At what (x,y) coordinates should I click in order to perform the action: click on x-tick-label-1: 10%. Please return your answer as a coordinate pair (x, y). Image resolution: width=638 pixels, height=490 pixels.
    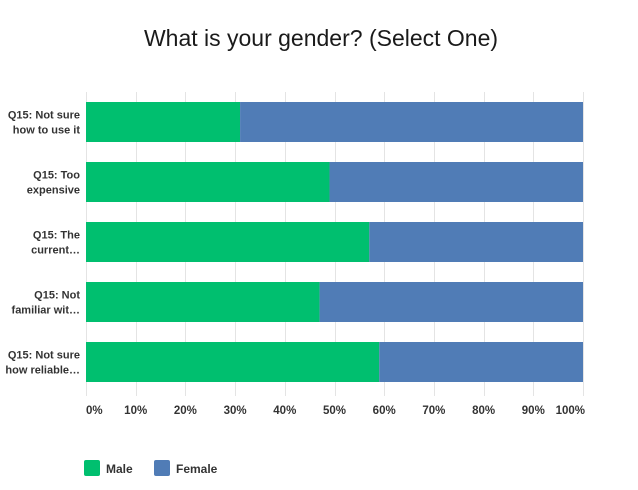
    Looking at the image, I should click on (135, 411).